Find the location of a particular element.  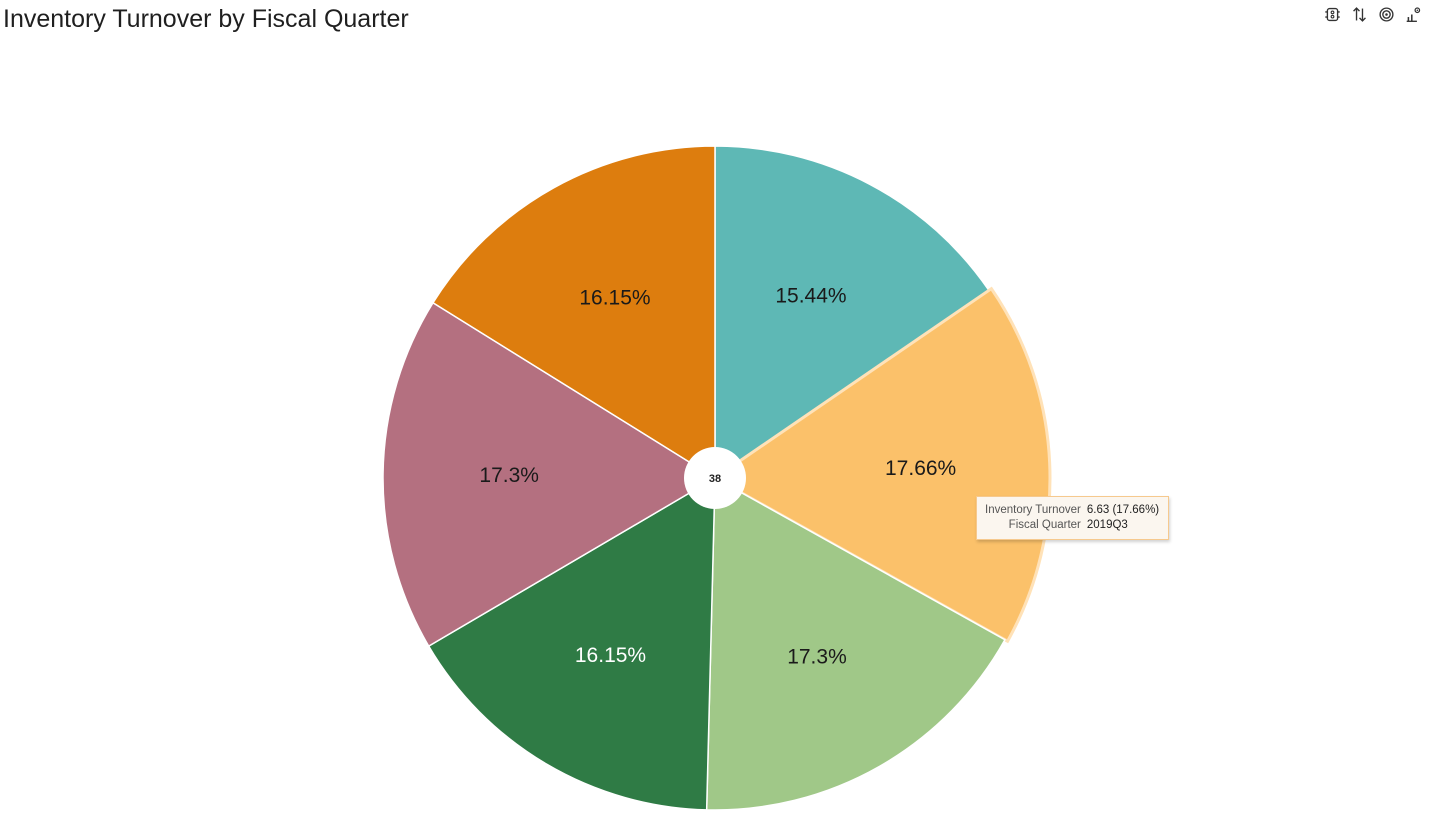

pie-slice-label-4: 16.15% is located at coordinates (610, 655).